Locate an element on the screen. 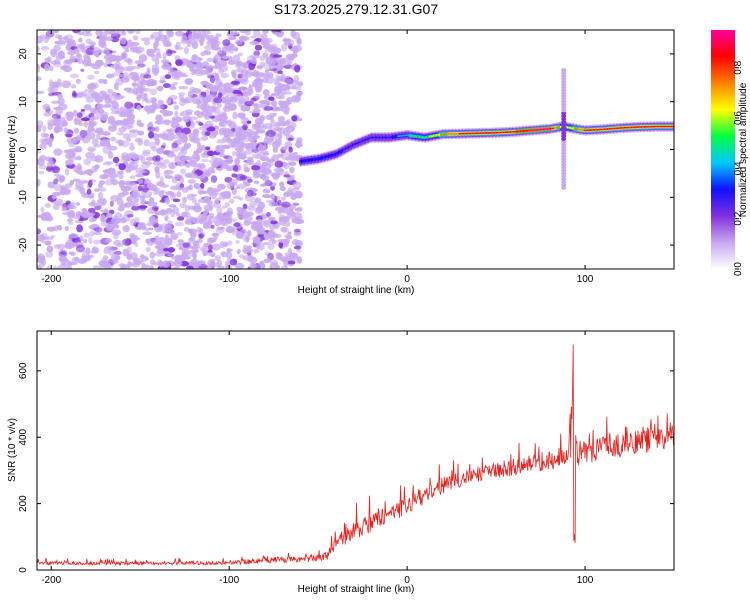  figure-title: S173.2025.279.12.31.G07 is located at coordinates (356, 9).